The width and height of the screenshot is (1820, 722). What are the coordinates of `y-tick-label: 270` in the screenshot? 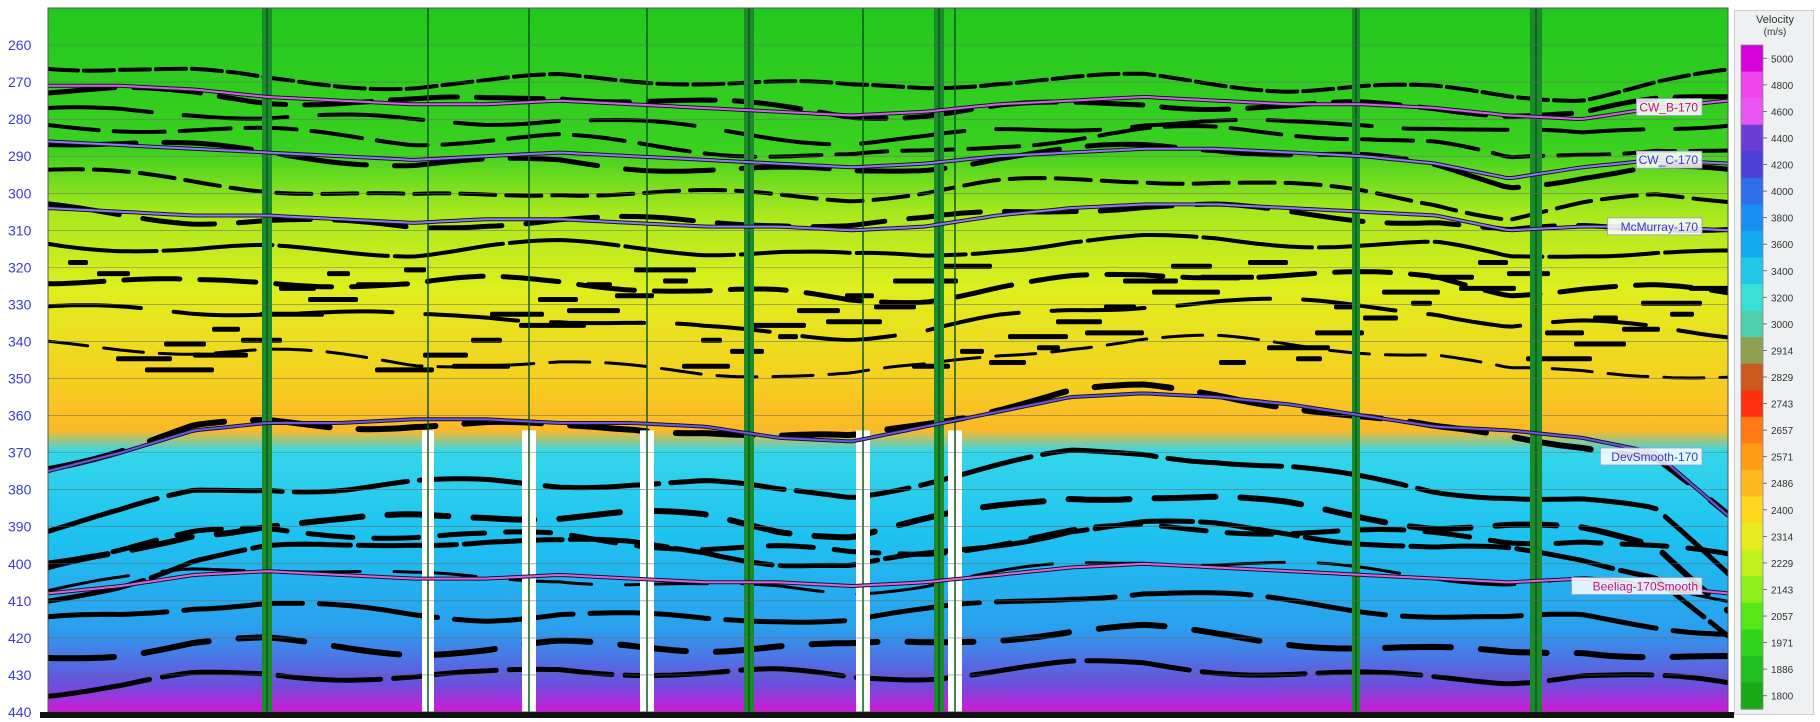 It's located at (20, 82).